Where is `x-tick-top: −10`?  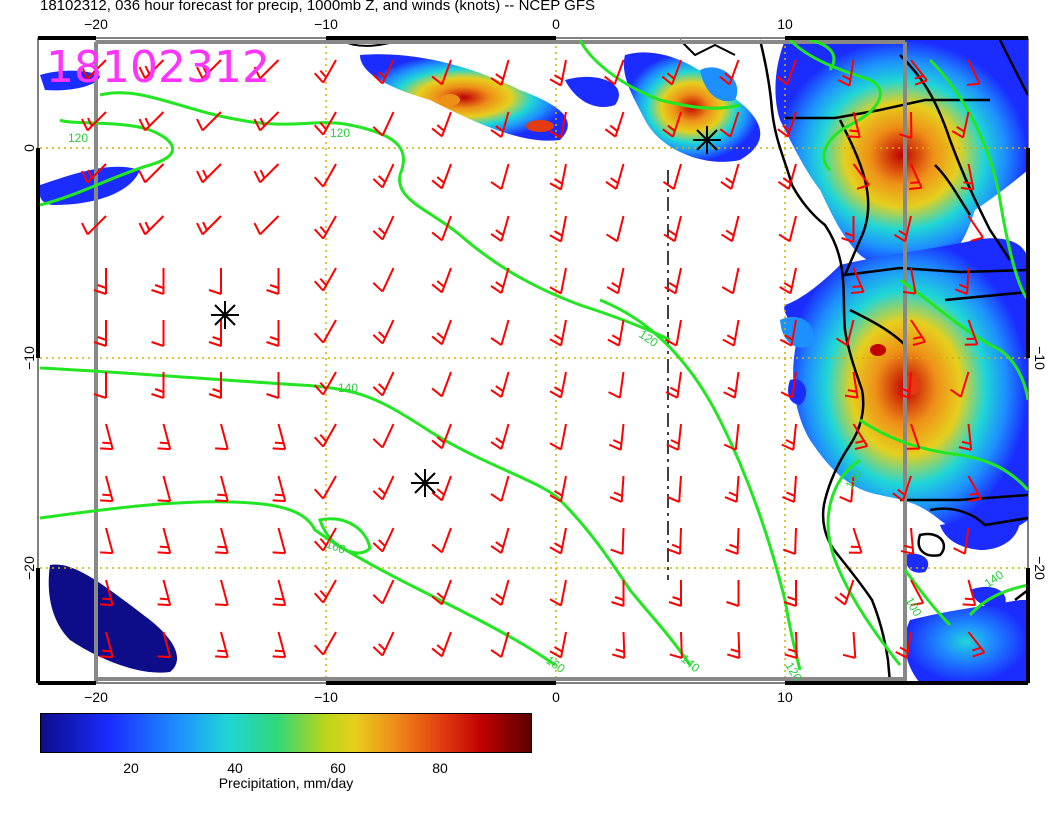
x-tick-top: −10 is located at coordinates (326, 24).